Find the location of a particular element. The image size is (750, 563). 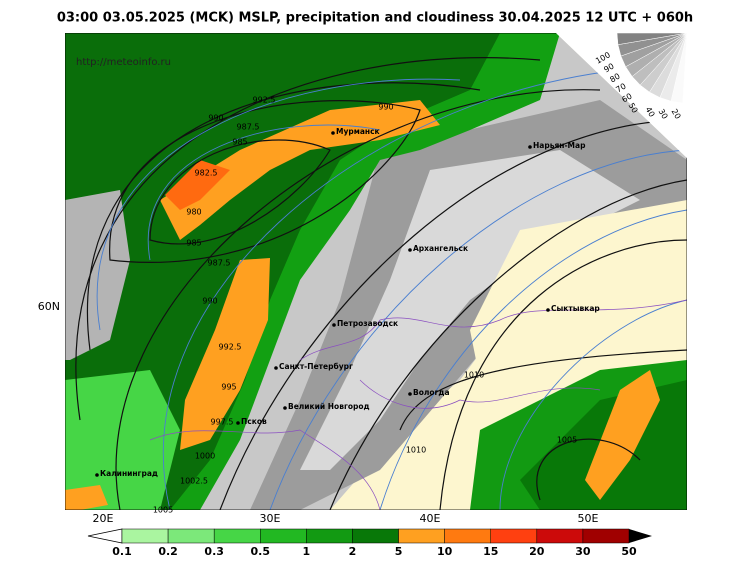

city-label: Нарьян-Мар is located at coordinates (559, 145).